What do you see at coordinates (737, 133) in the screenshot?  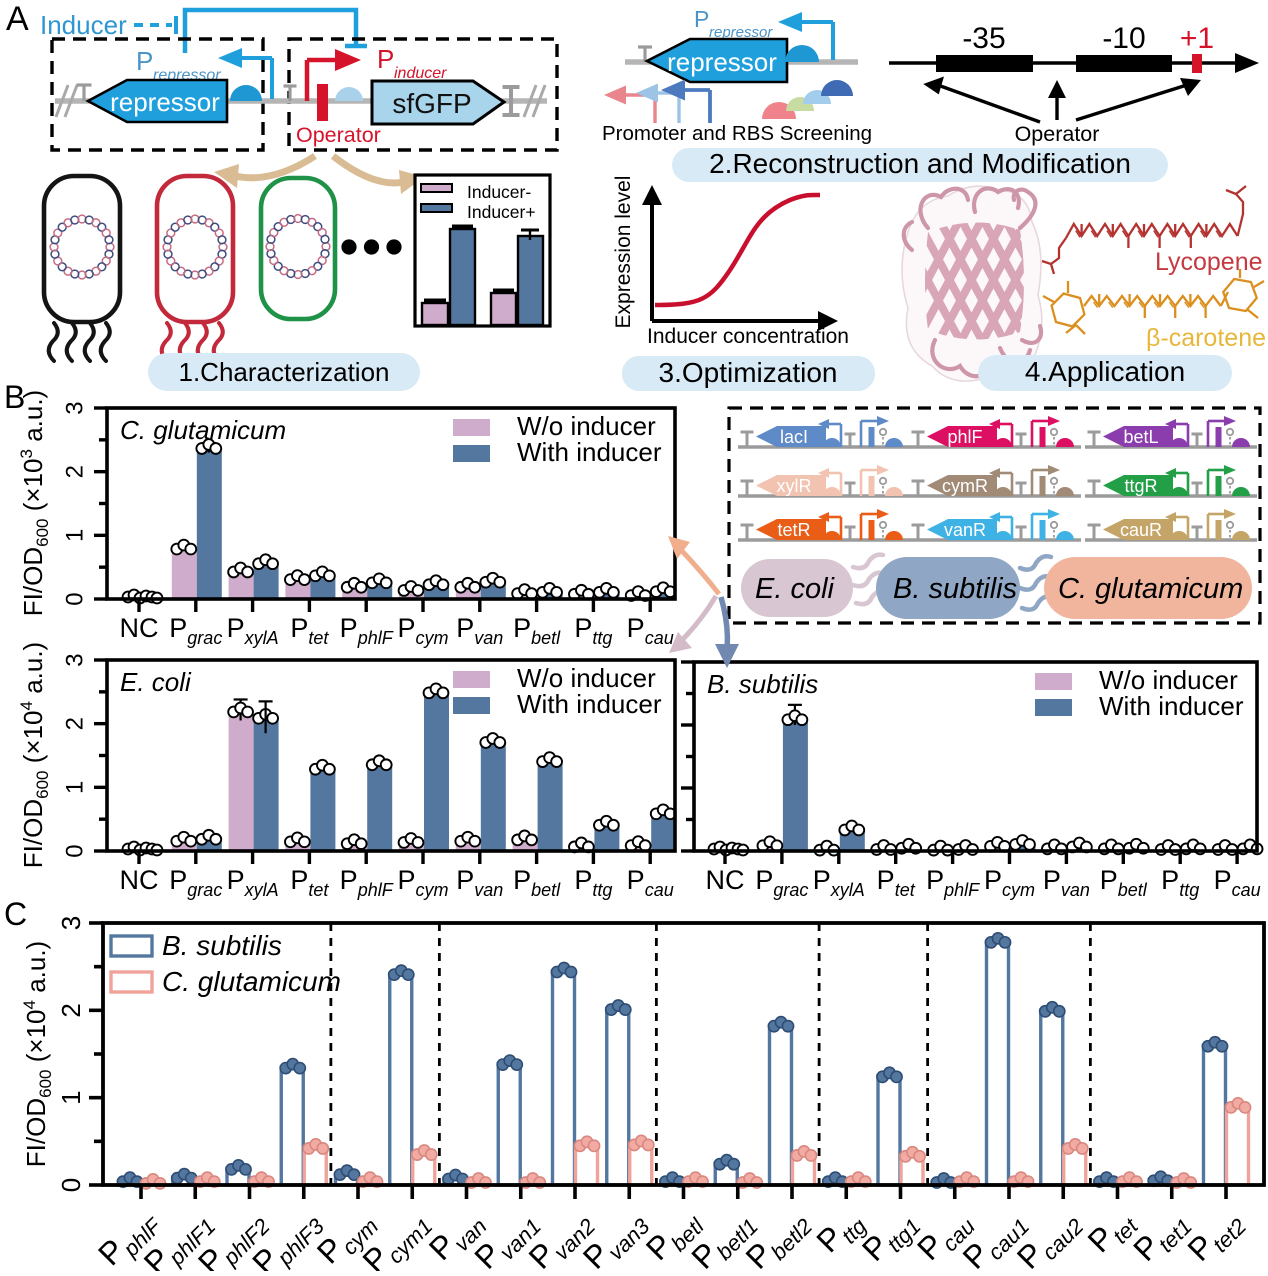 I see `svg-text: Promoter and RBS Screening` at bounding box center [737, 133].